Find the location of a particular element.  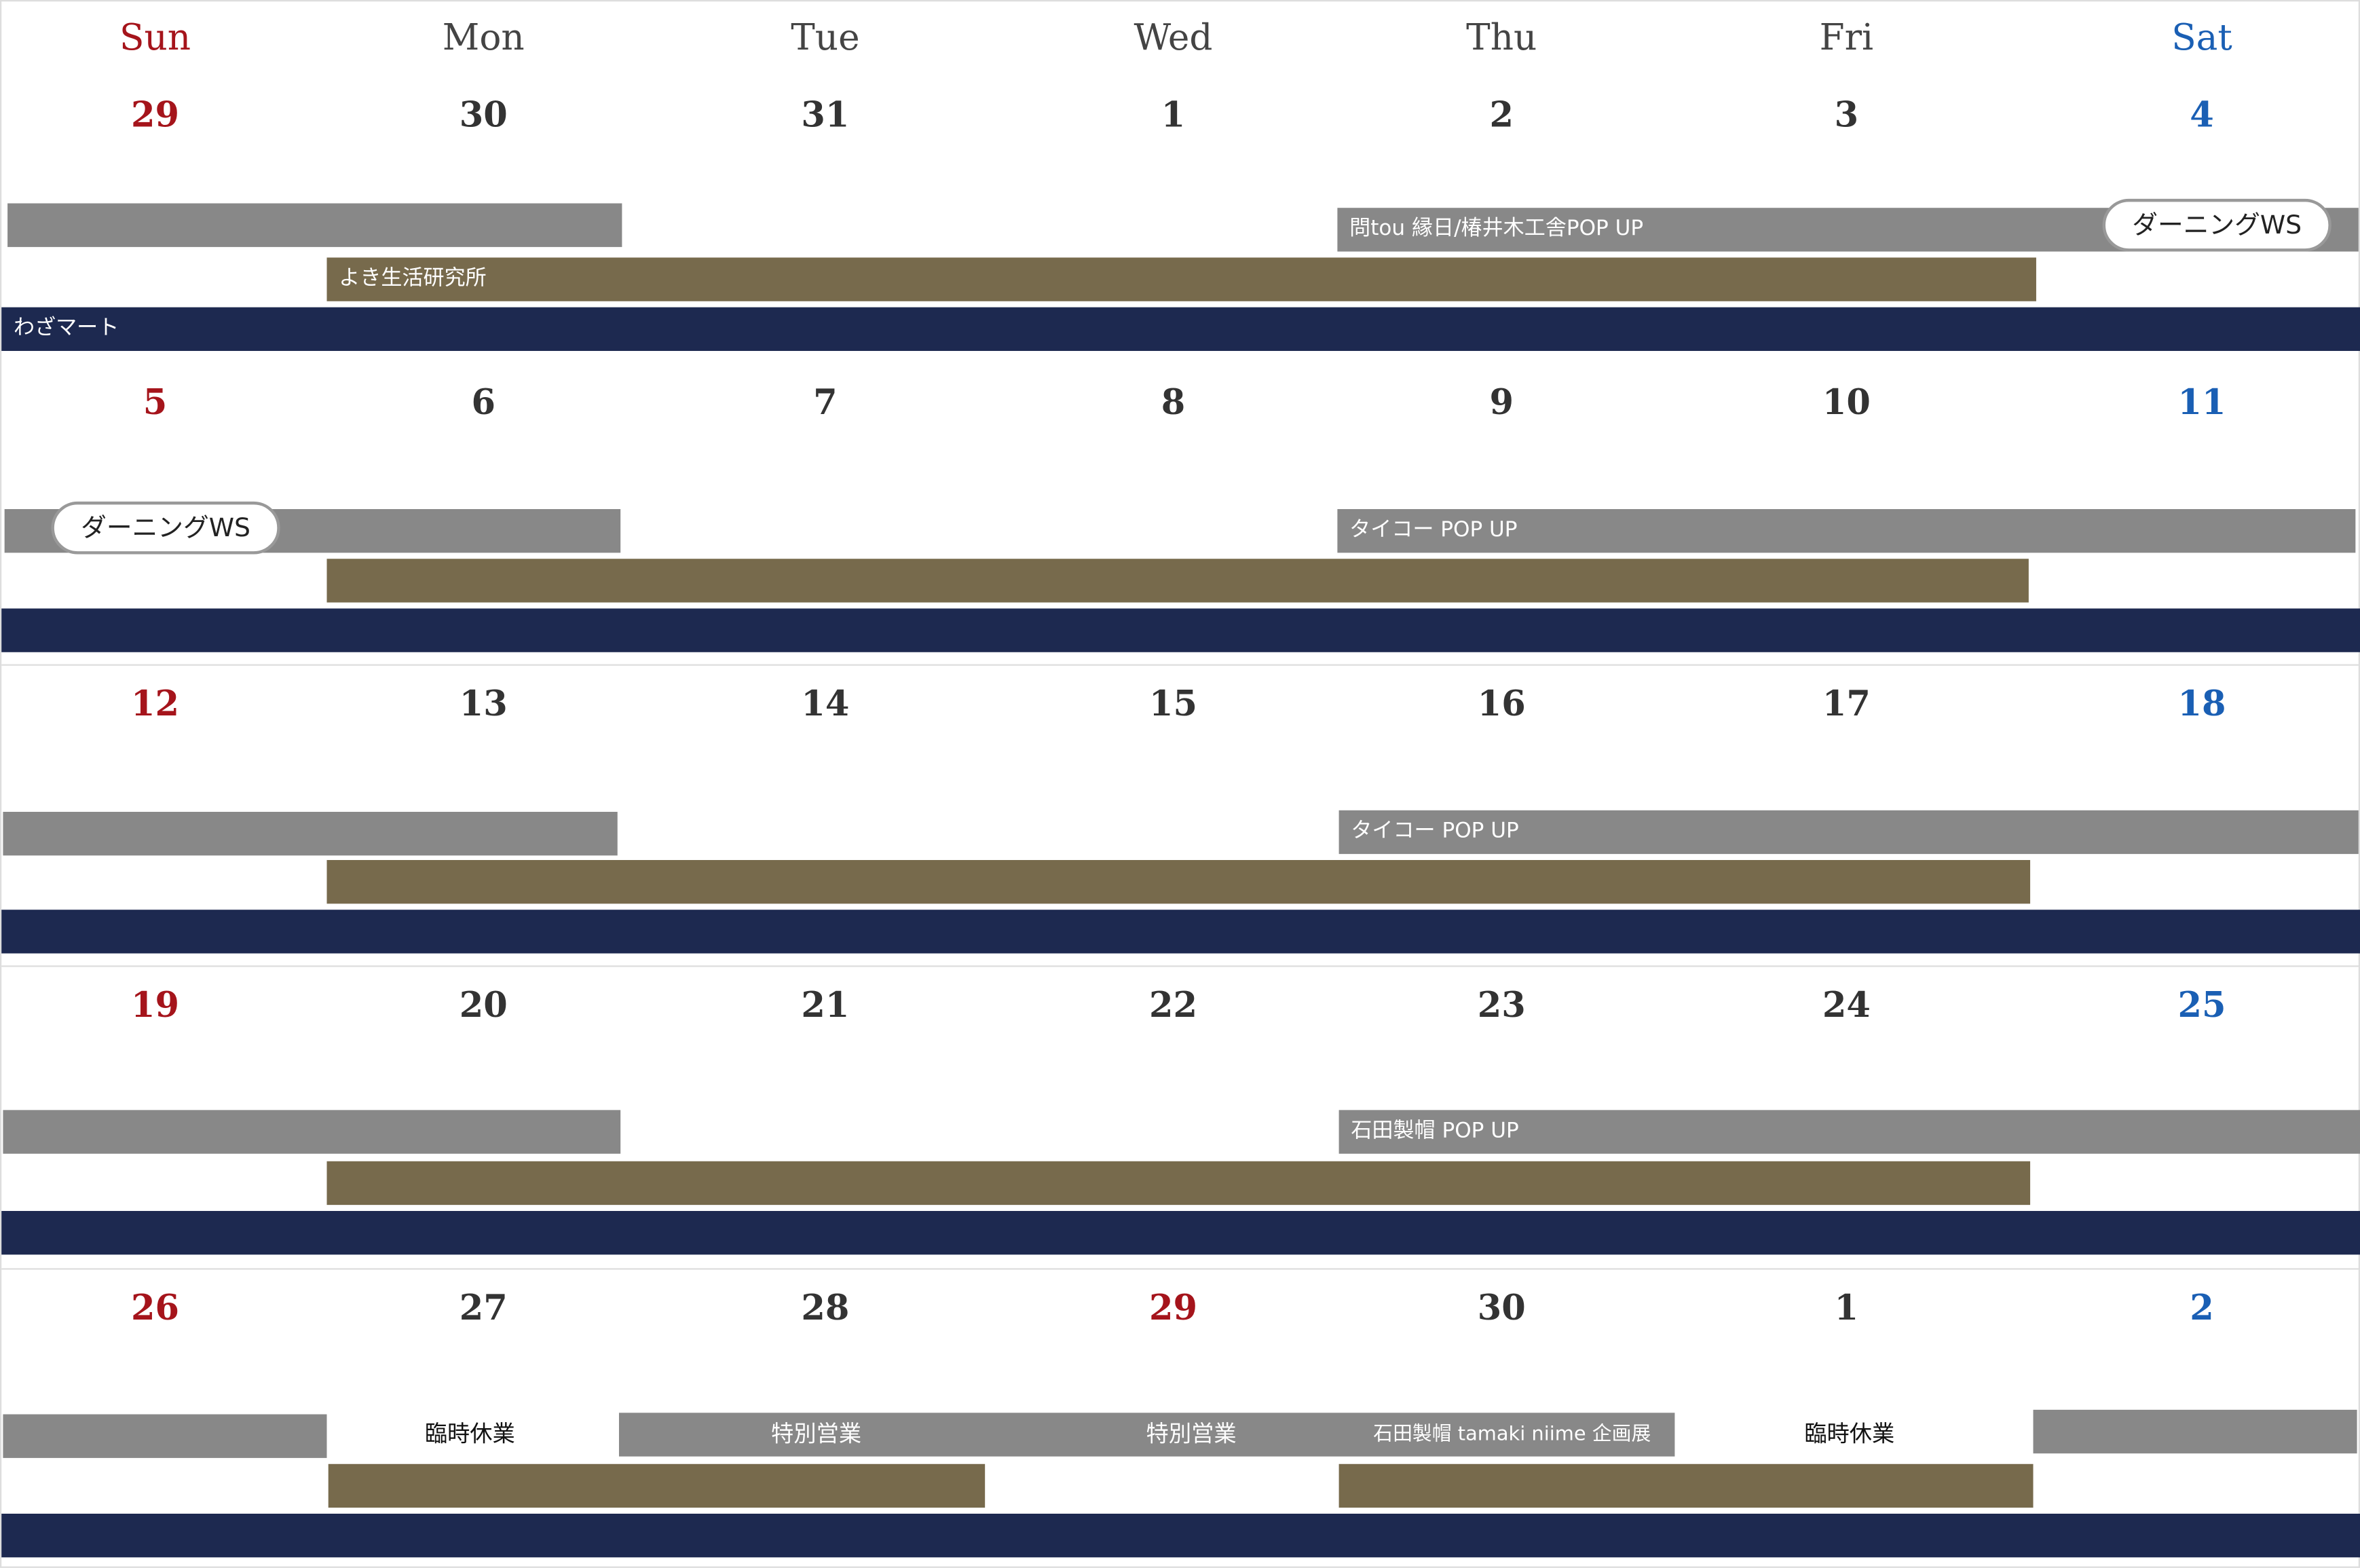

date-cell: 15 is located at coordinates (1173, 705).